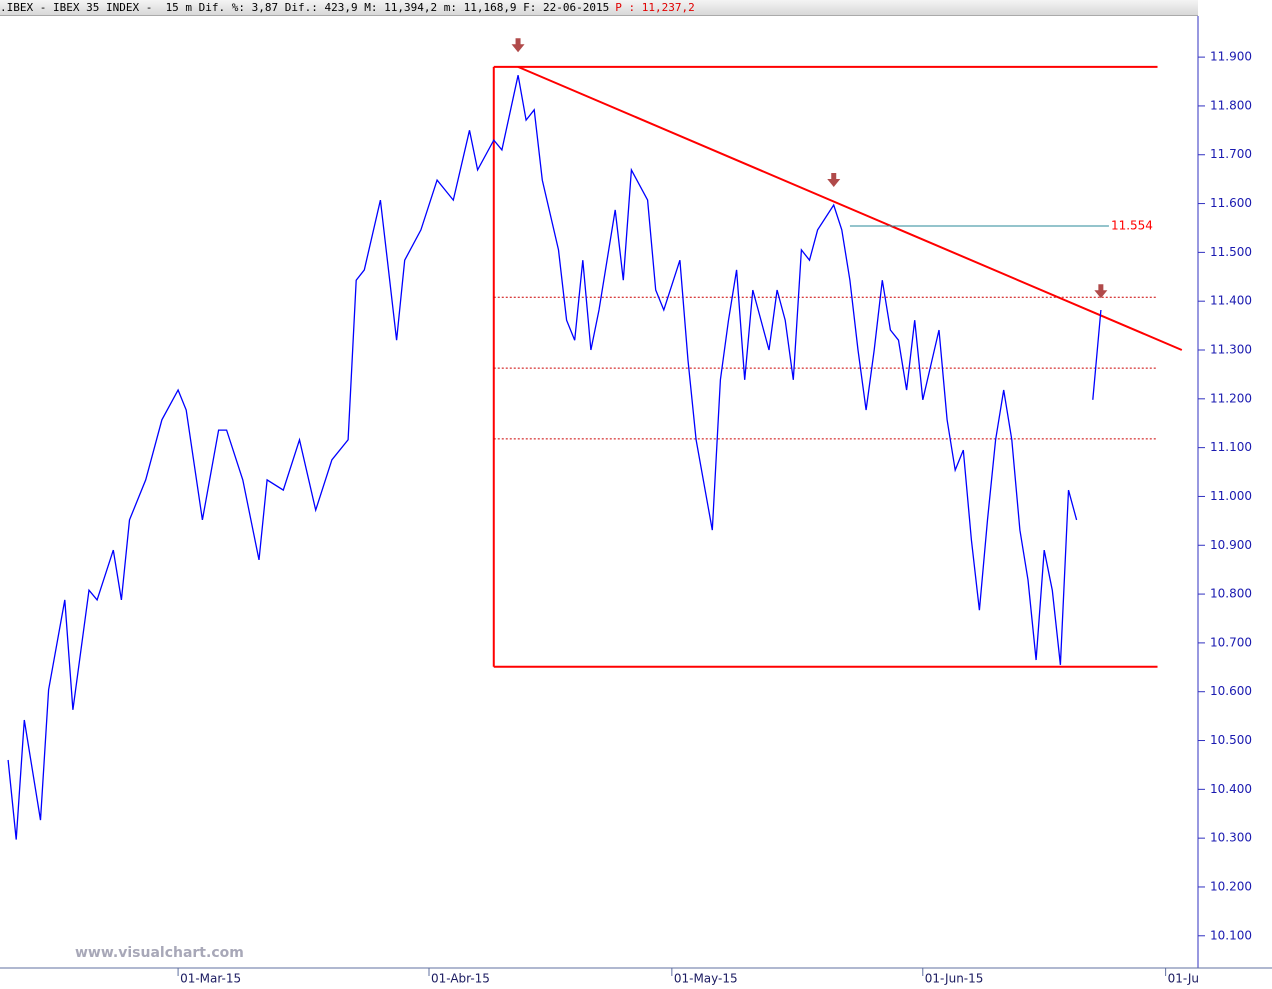 The height and width of the screenshot is (989, 1272). I want to click on y-tick-label: 11.600, so click(1231, 203).